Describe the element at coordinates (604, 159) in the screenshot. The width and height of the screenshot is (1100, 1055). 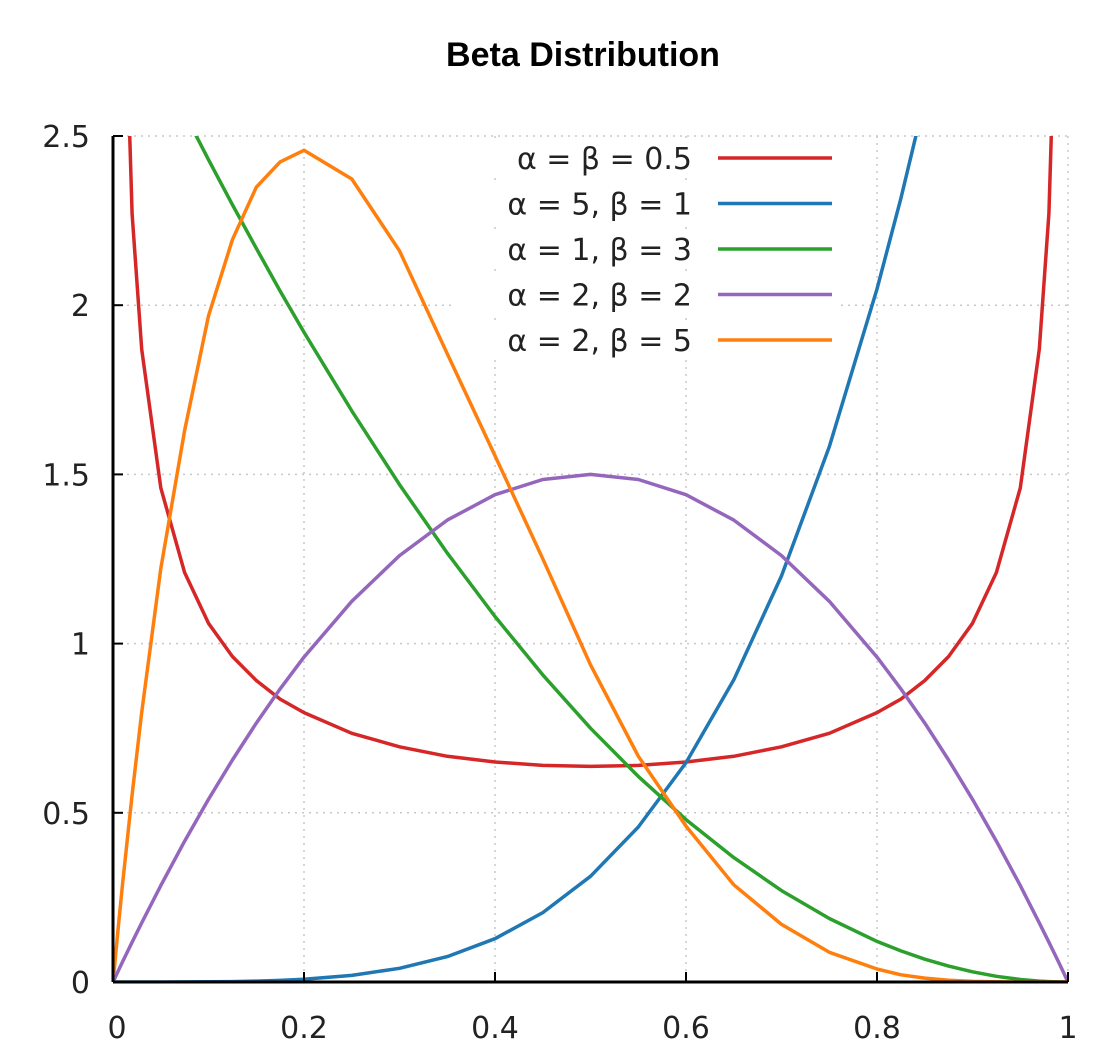
I see `legend-label: α = β = 0.5` at that location.